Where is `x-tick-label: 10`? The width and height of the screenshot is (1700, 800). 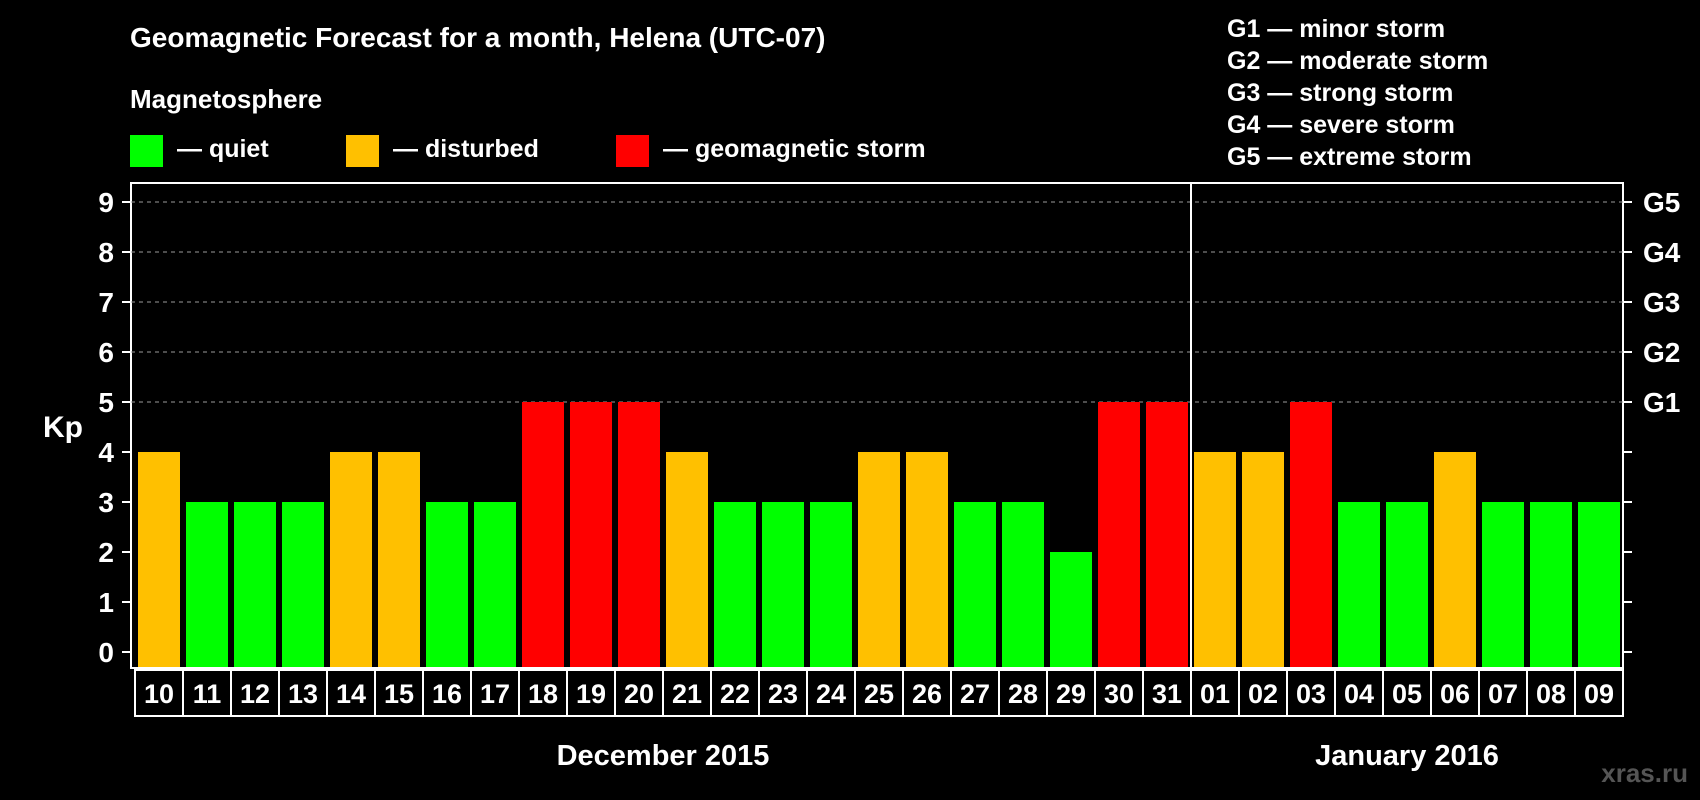 x-tick-label: 10 is located at coordinates (159, 694).